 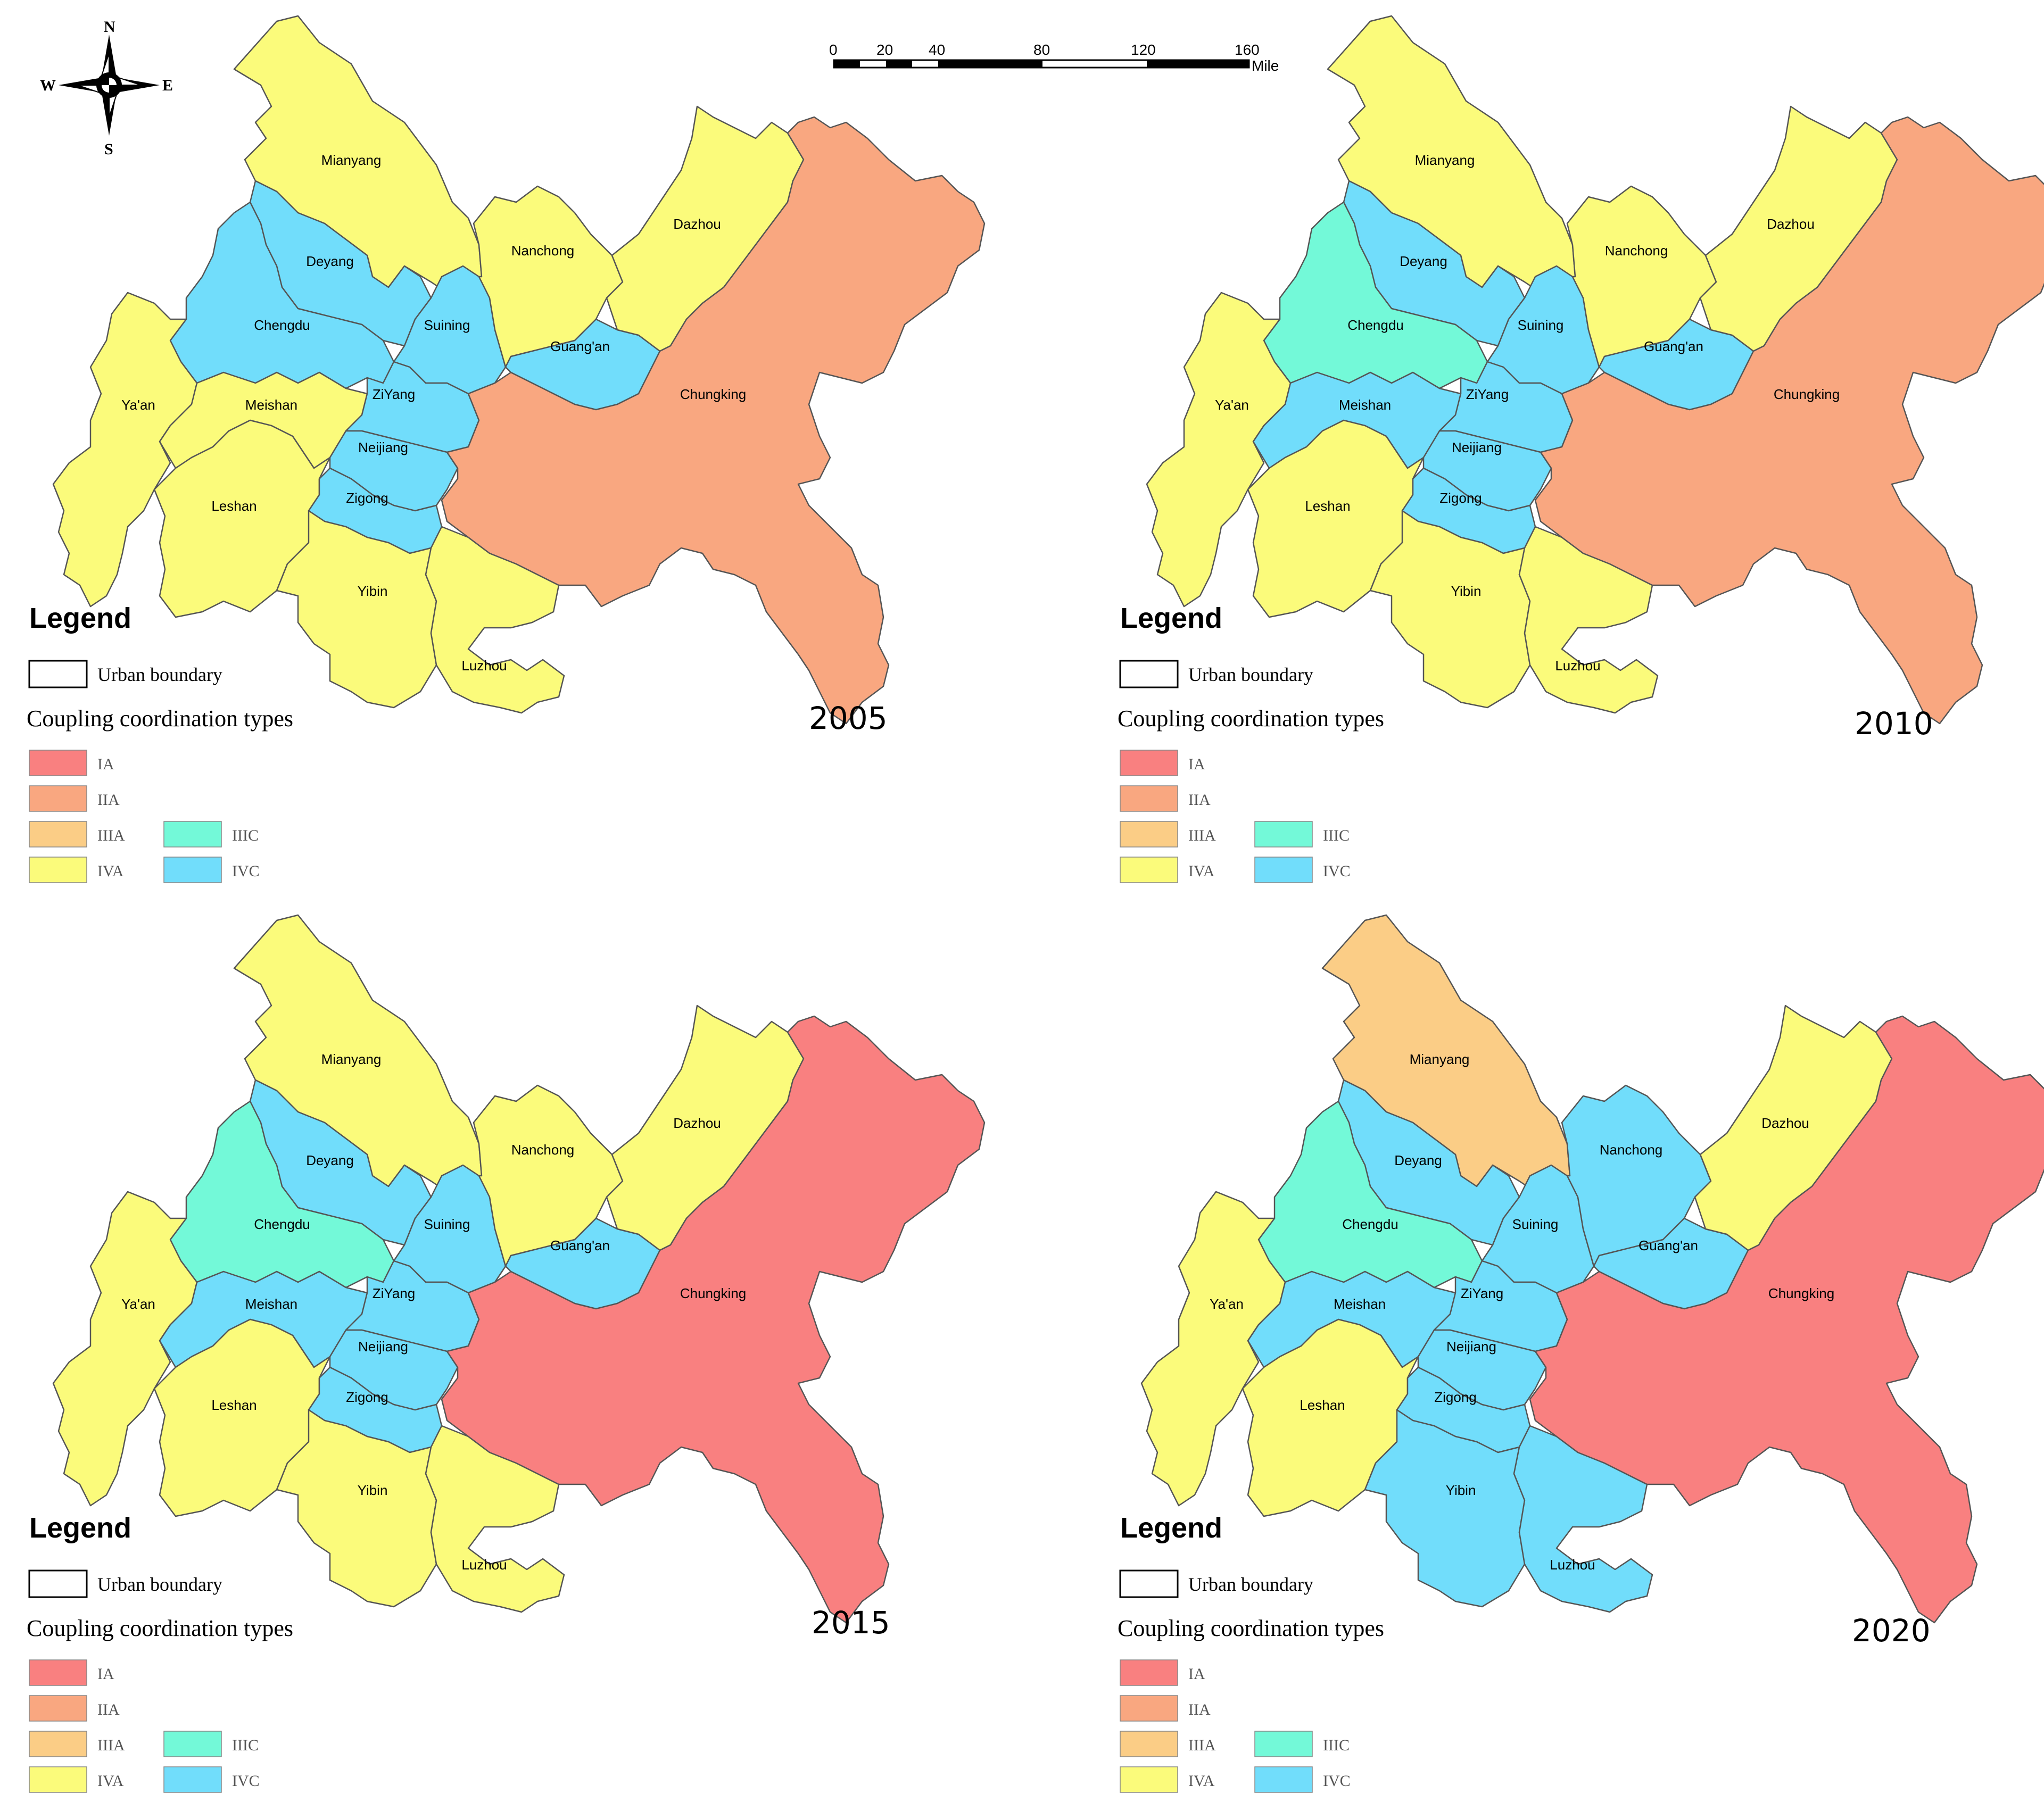 What do you see at coordinates (1041, 49) in the screenshot?
I see `scale-tick-80: 80` at bounding box center [1041, 49].